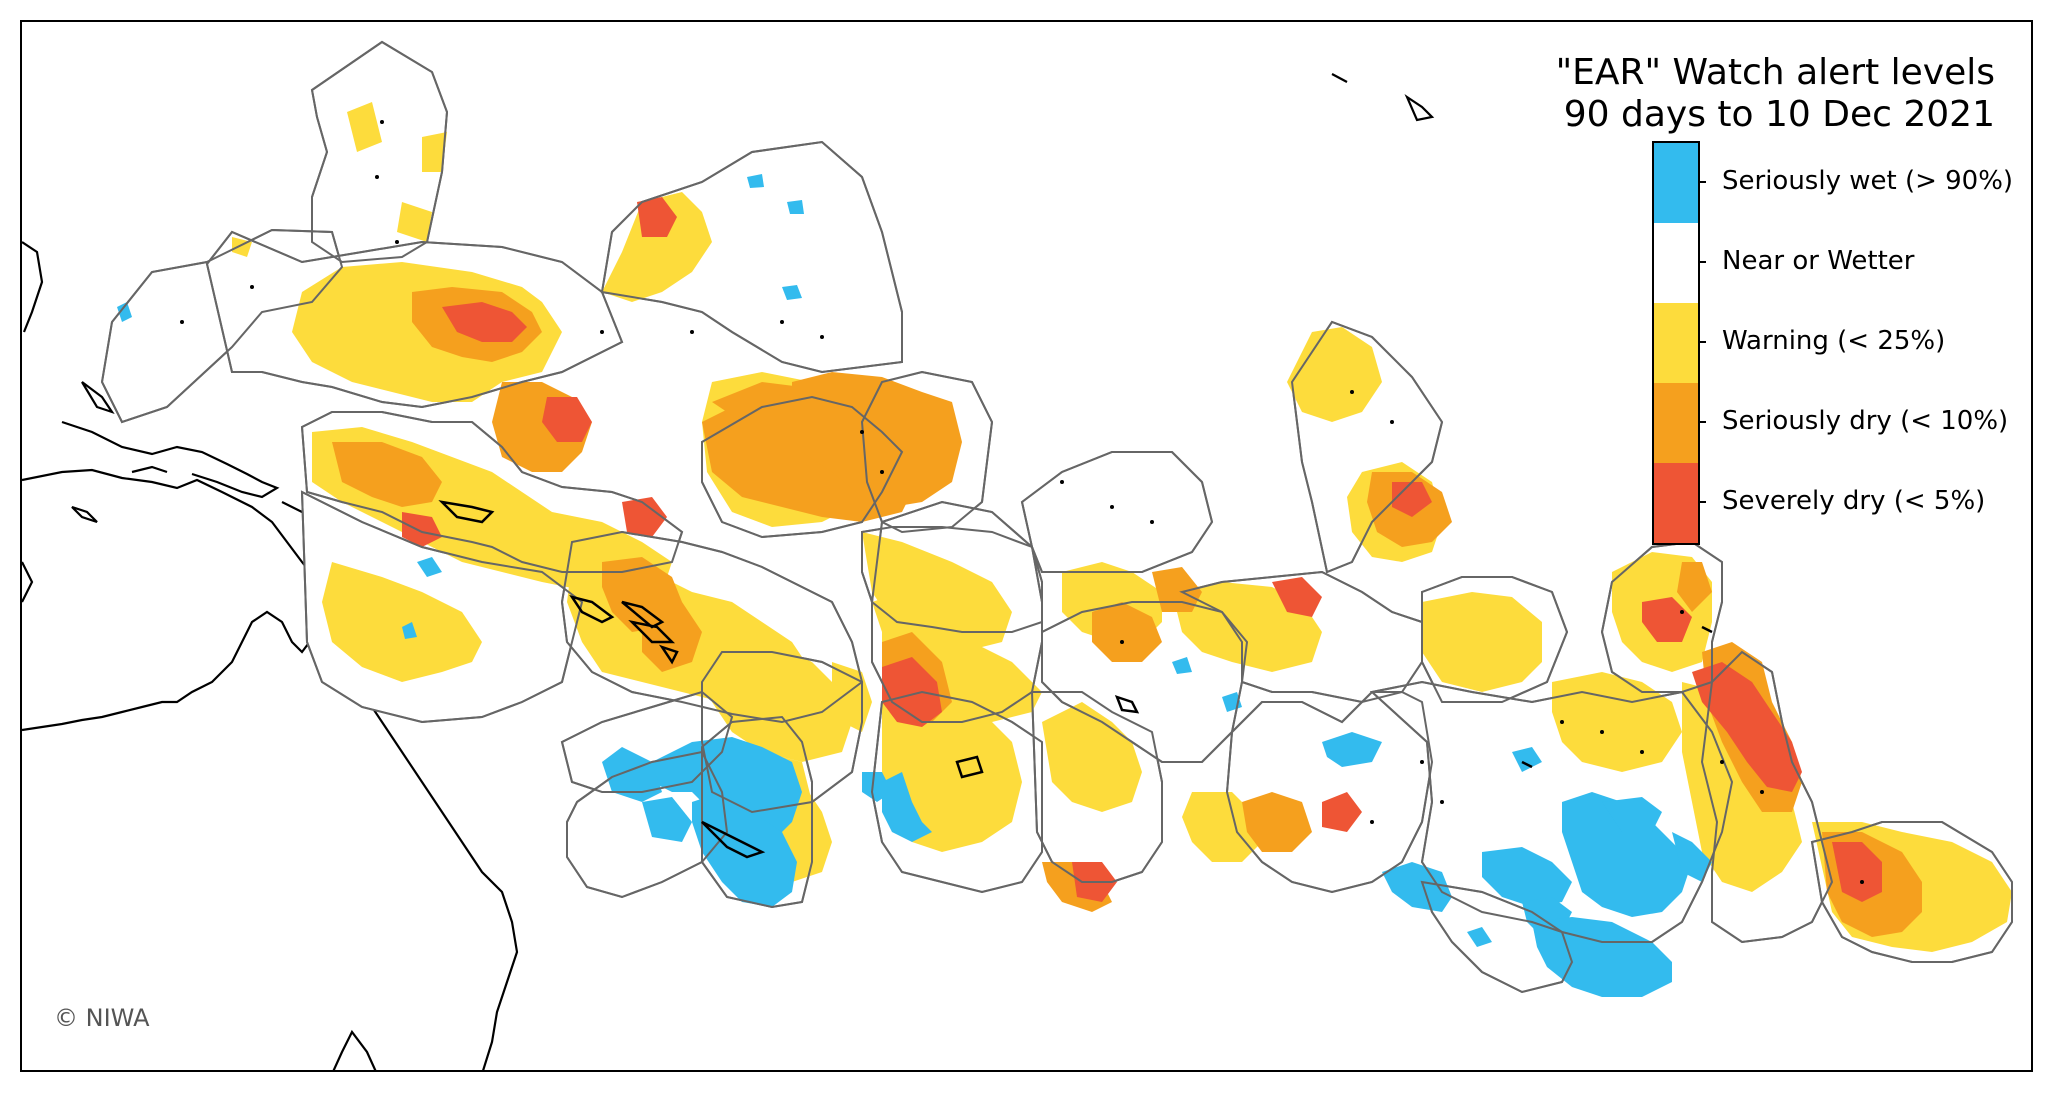 The image size is (2055, 1093). What do you see at coordinates (1117, 512) in the screenshot?
I see `region-kiribati-central` at bounding box center [1117, 512].